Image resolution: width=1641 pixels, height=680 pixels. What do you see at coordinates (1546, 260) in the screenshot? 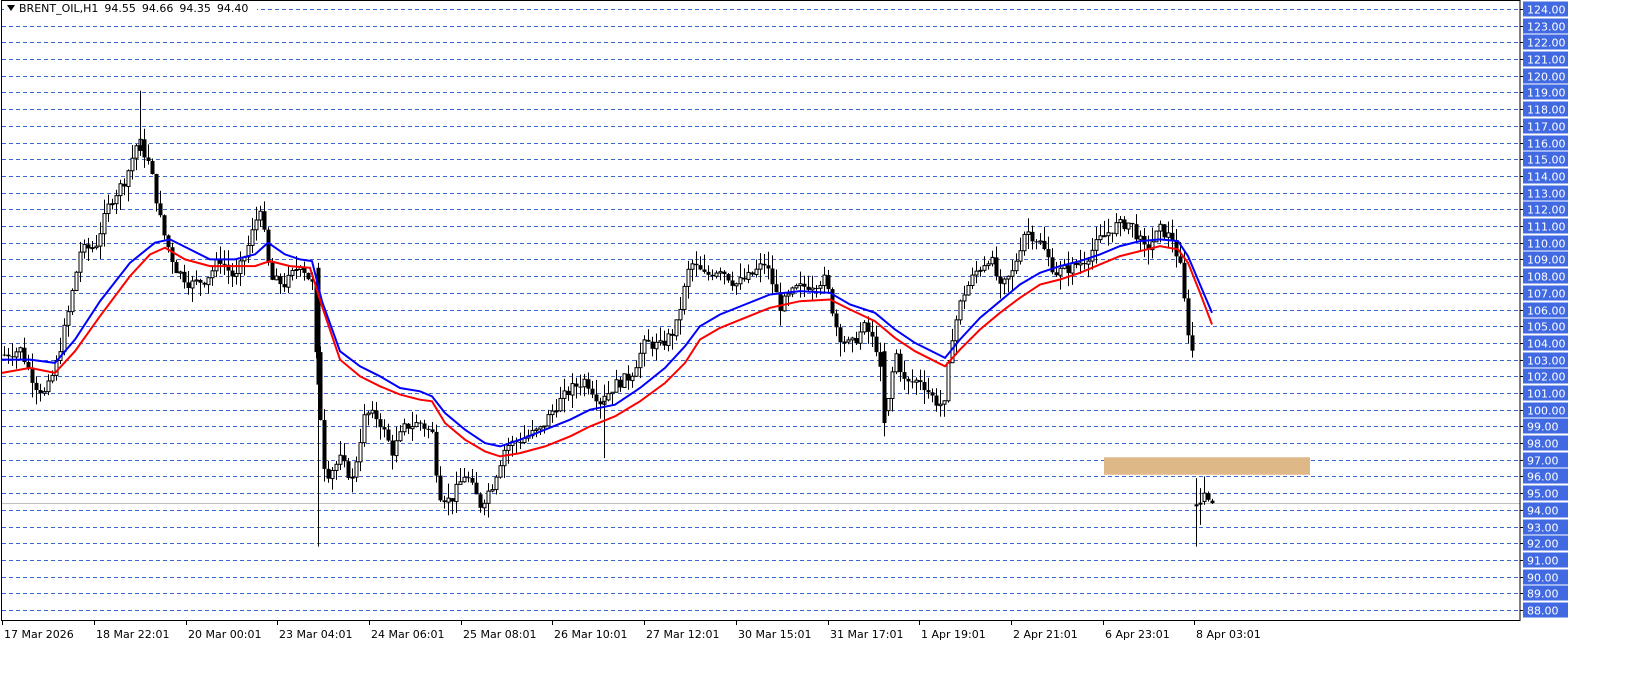
I see `price-label: 109.00` at bounding box center [1546, 260].